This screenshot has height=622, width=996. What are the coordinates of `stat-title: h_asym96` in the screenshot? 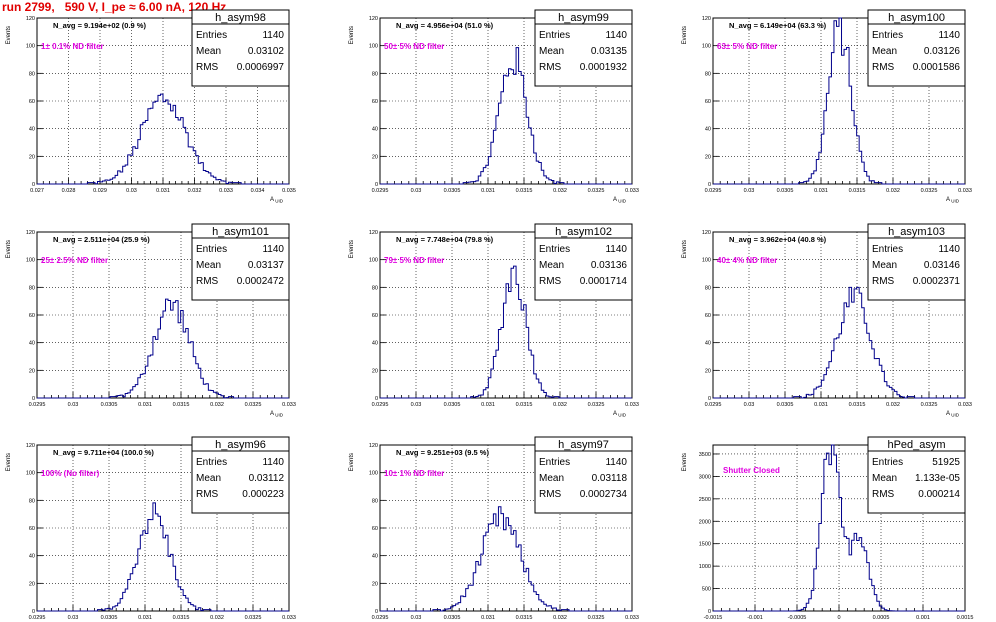 It's located at (240, 445).